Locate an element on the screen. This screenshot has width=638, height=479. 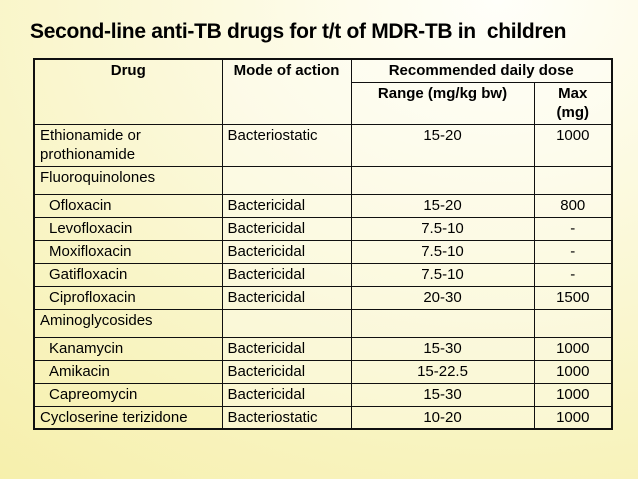
mode-column-header: Mode of action is located at coordinates (286, 91).